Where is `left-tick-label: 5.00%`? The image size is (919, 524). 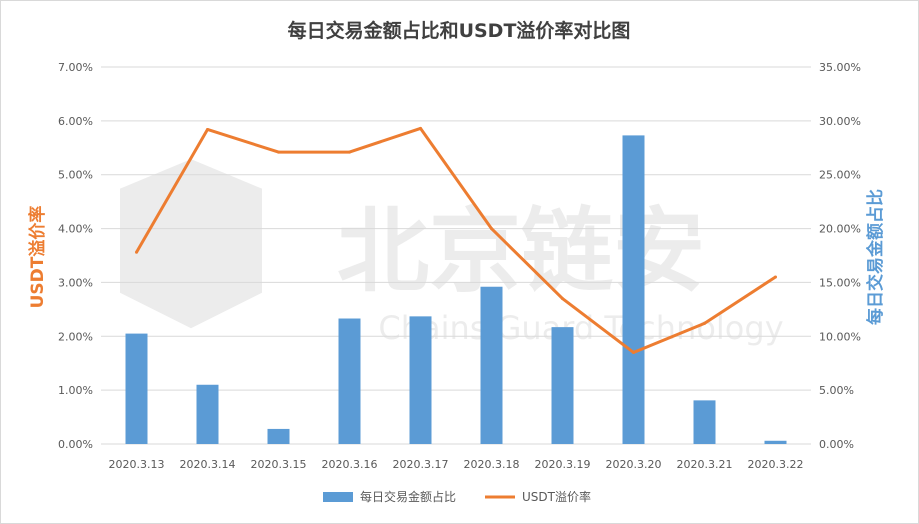 left-tick-label: 5.00% is located at coordinates (75, 175).